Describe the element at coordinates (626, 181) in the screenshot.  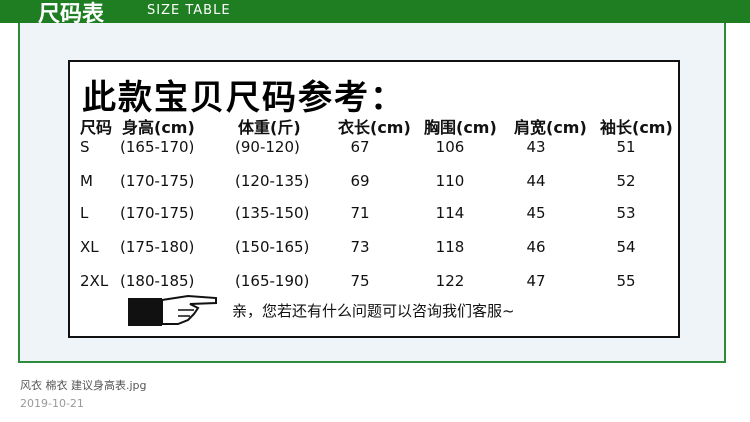
I see `table-cell: 52` at that location.